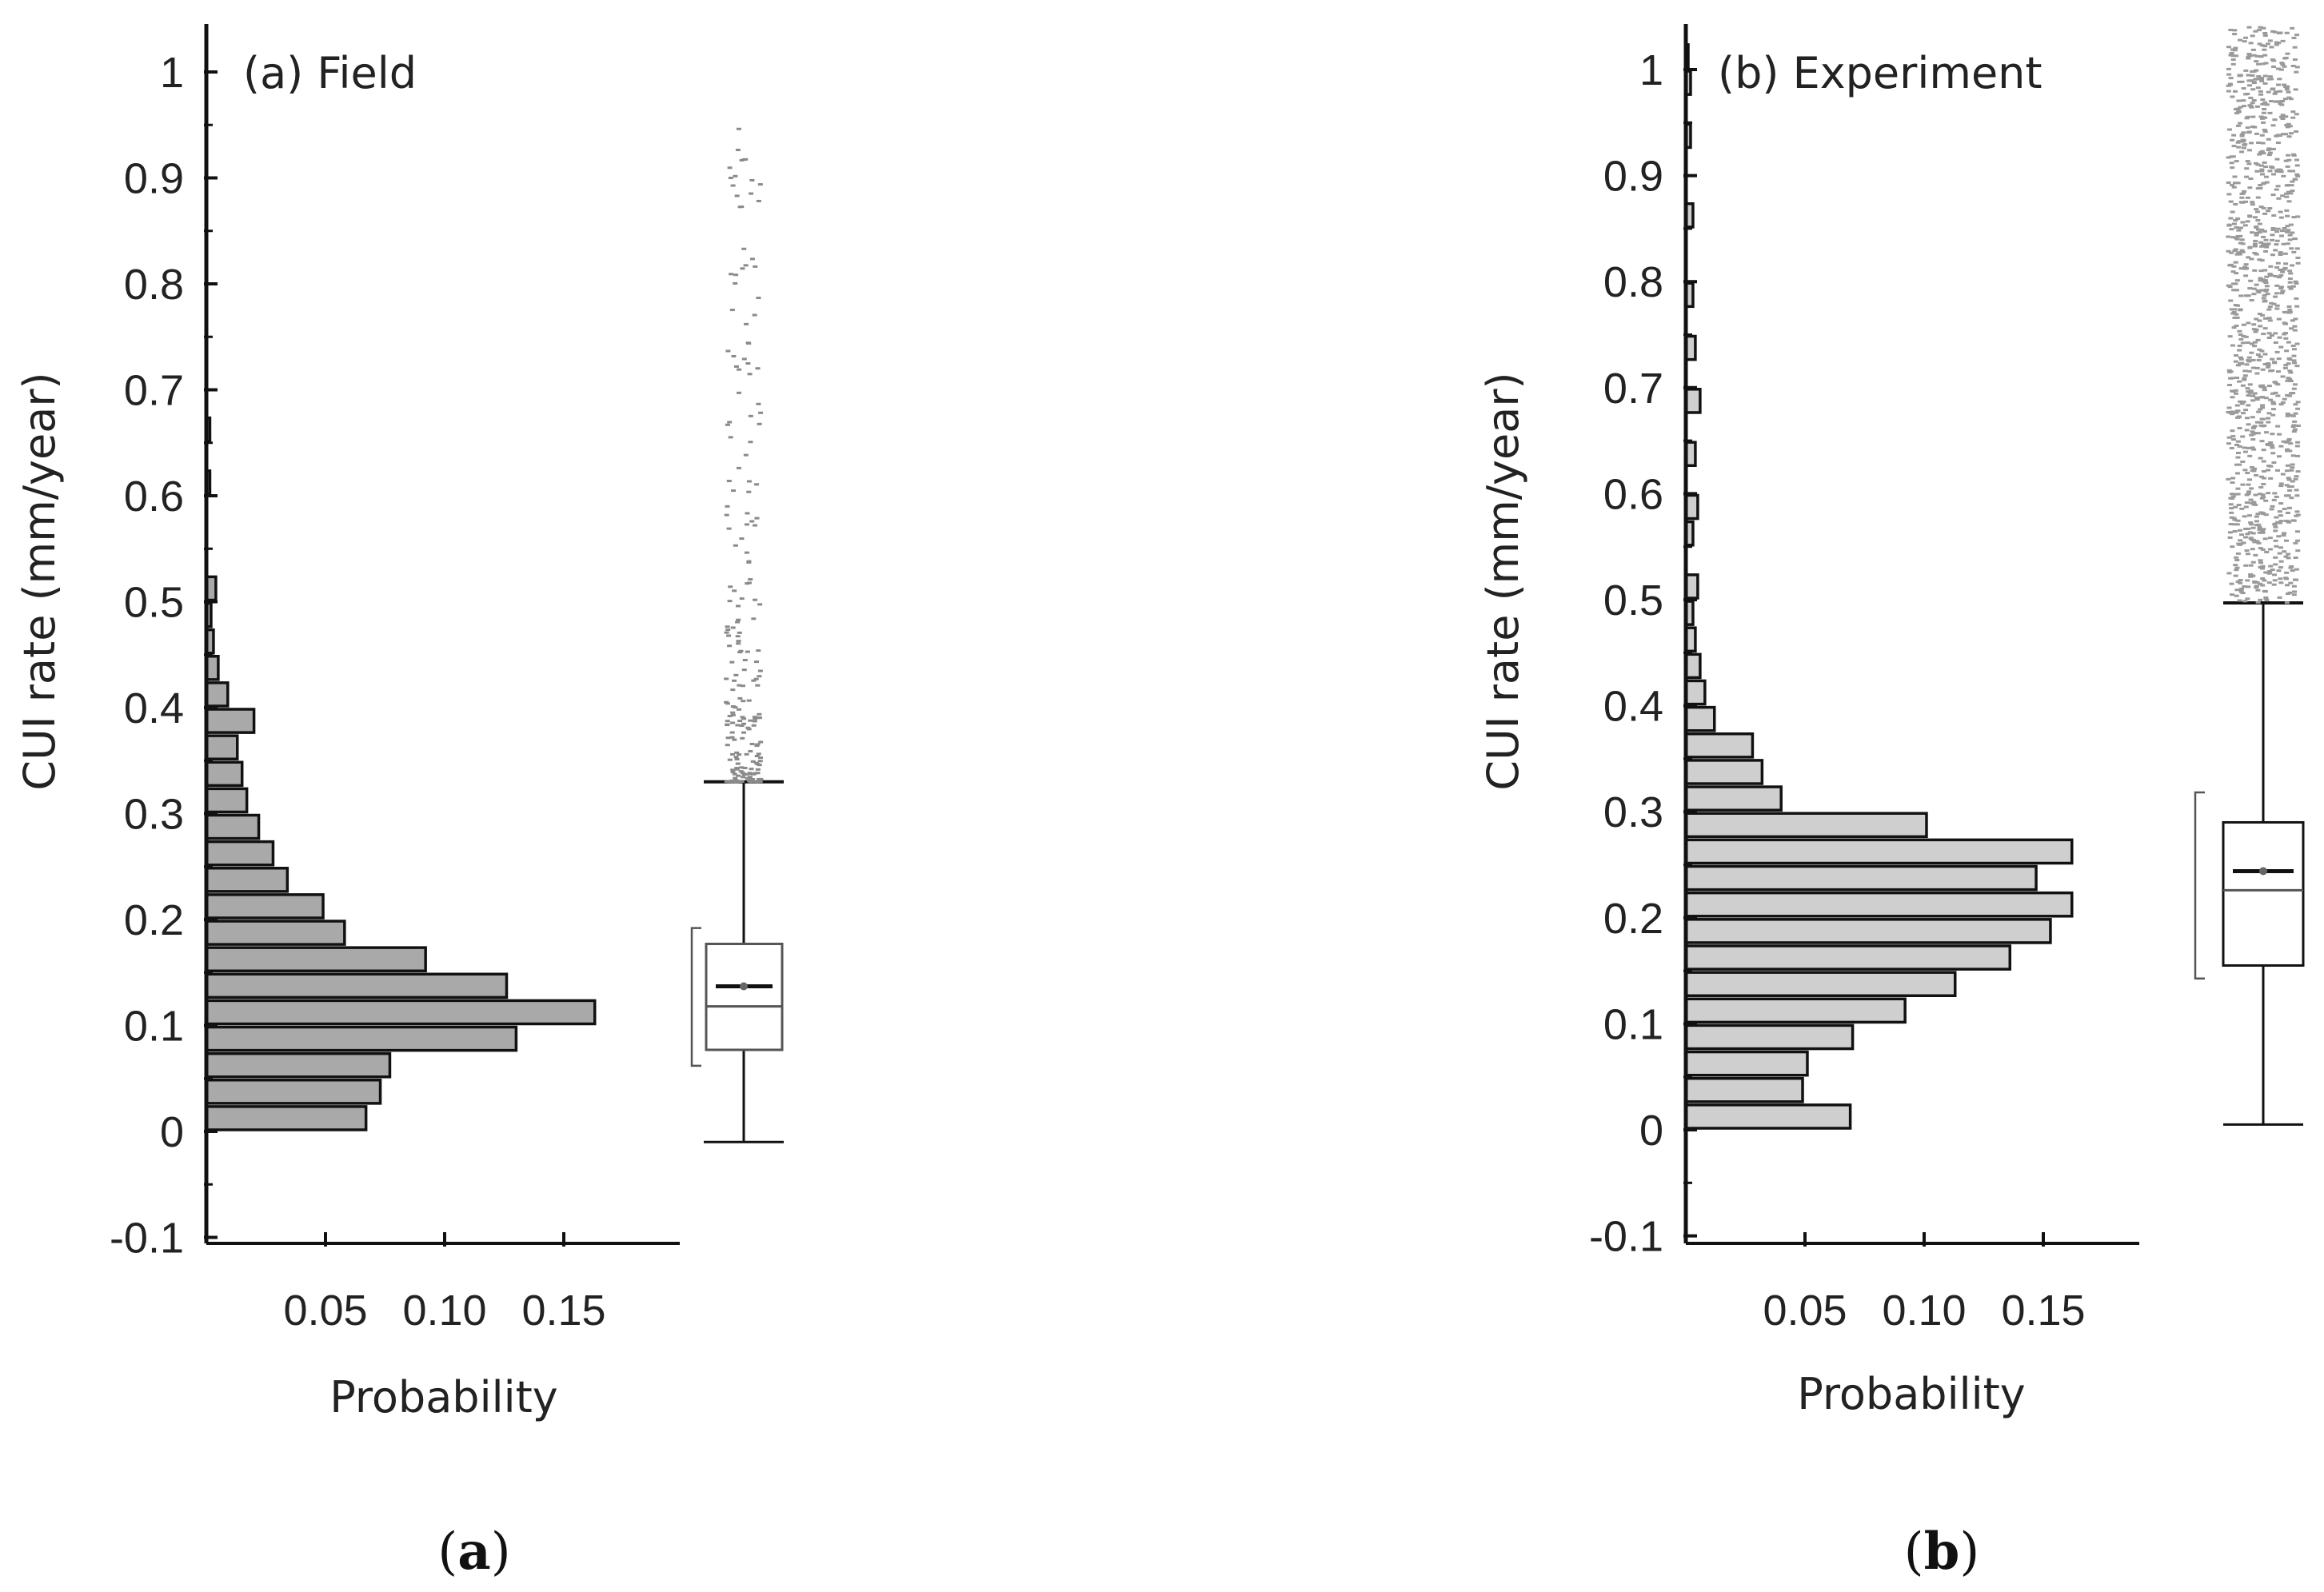 The image size is (2324, 1592). I want to click on y-axis-title: CUI rate (mm/year), so click(39, 581).